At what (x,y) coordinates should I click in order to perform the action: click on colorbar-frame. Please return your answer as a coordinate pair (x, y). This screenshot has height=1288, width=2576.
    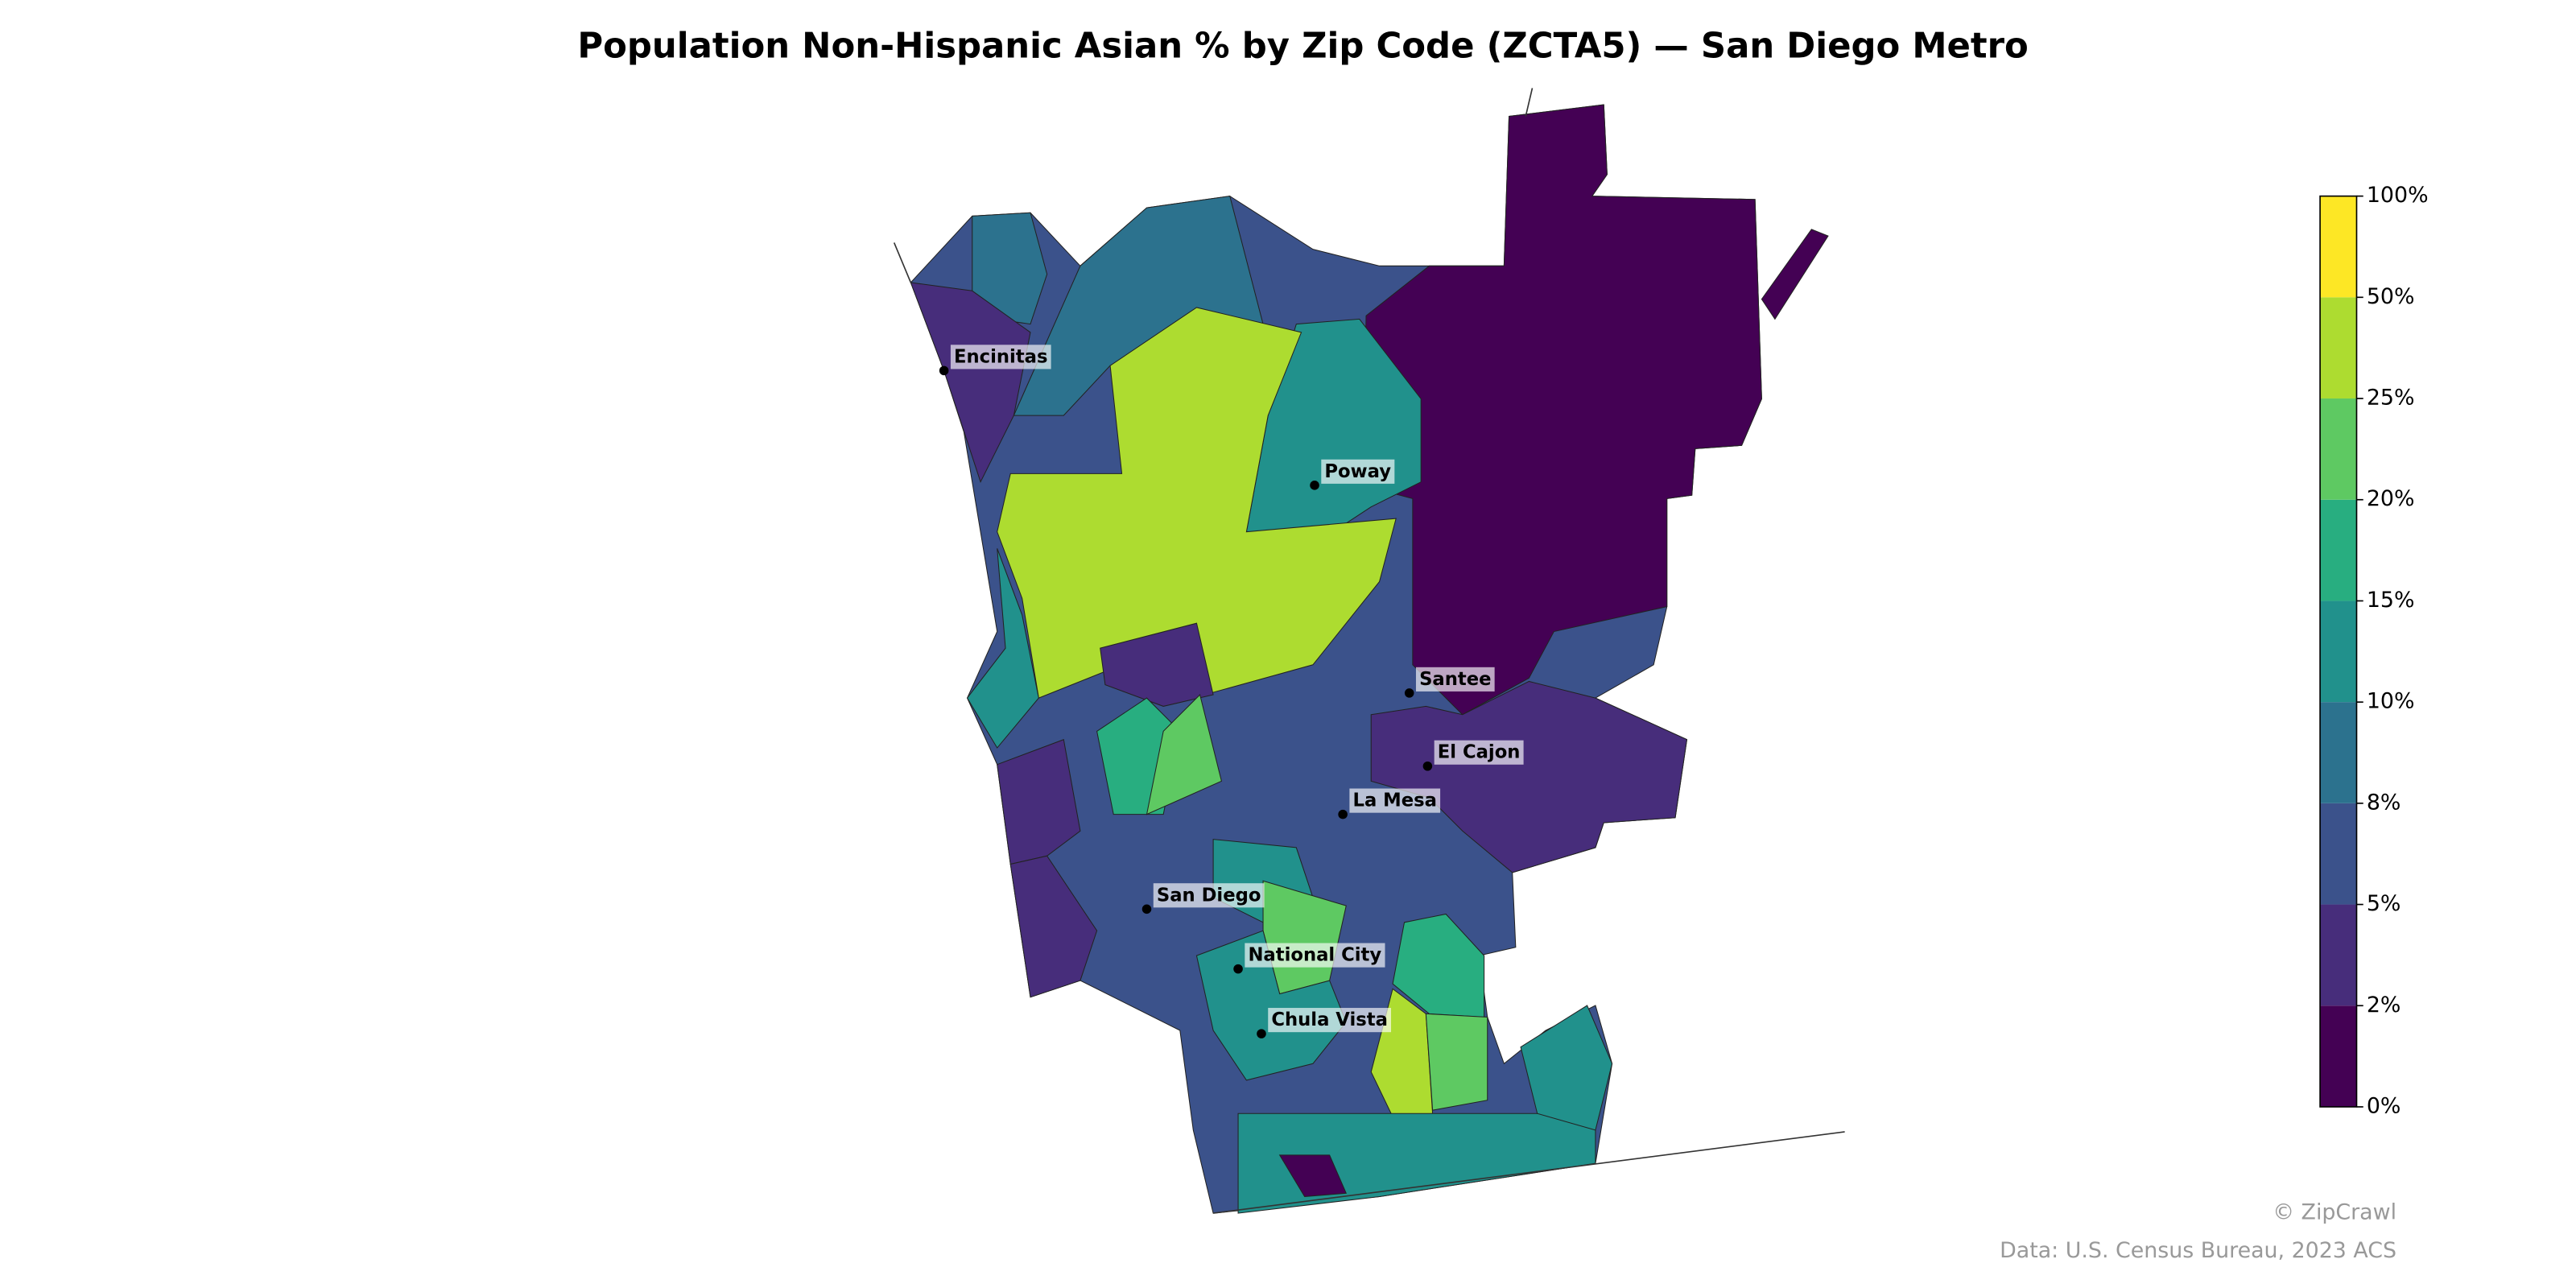
    Looking at the image, I should click on (2338, 651).